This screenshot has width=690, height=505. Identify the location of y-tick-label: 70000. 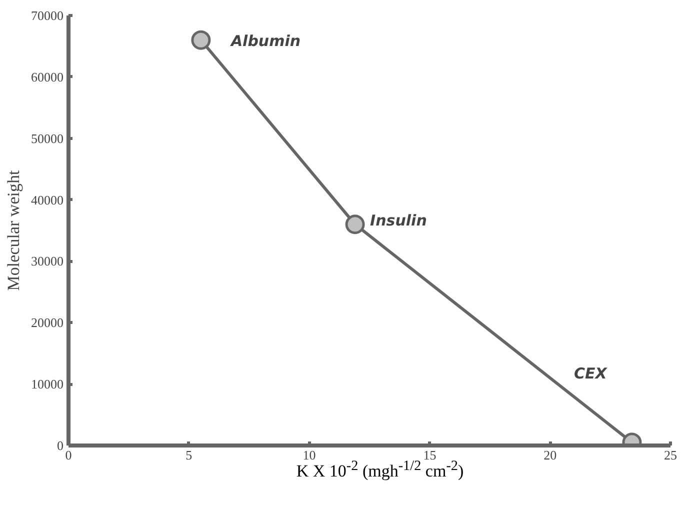
(47, 15).